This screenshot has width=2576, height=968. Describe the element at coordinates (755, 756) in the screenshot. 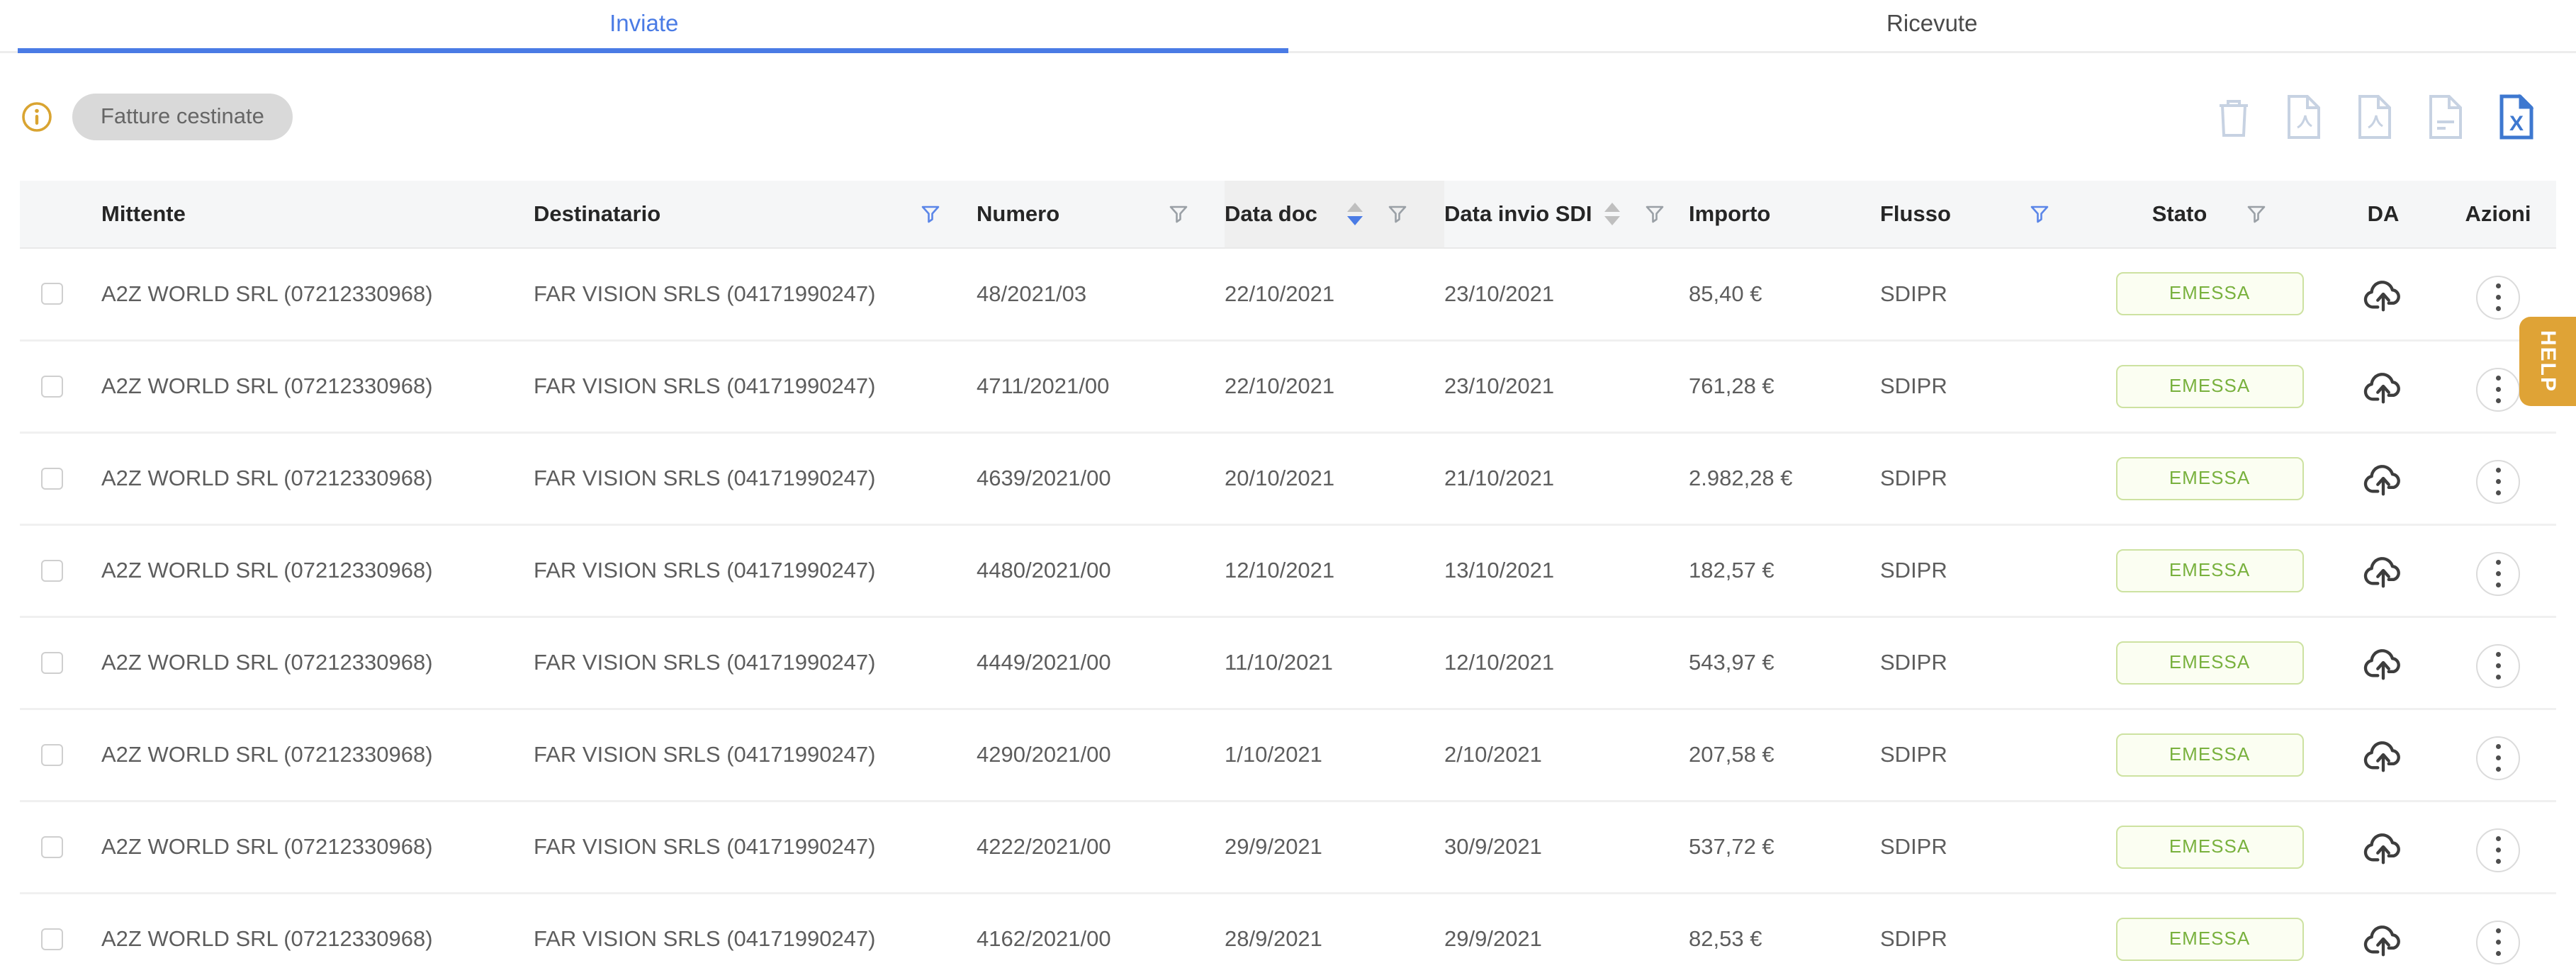

I see `cell-destinatario: FAR VISION SRLS (04171990247)` at that location.